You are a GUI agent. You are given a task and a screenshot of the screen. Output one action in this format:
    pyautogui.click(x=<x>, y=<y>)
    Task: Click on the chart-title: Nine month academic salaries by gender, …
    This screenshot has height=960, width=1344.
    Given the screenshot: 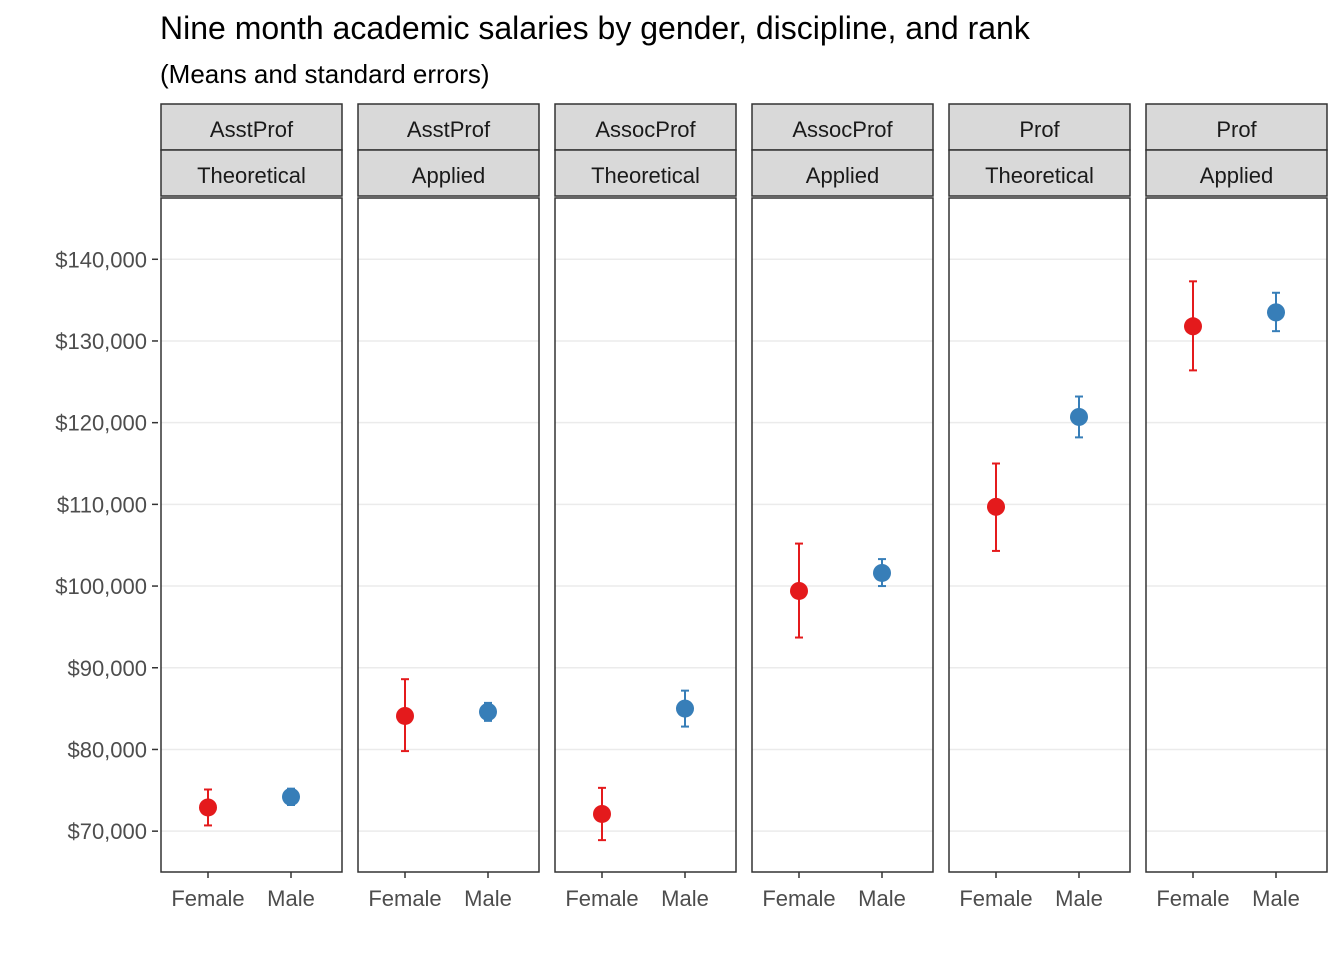 What is the action you would take?
    pyautogui.click(x=595, y=28)
    